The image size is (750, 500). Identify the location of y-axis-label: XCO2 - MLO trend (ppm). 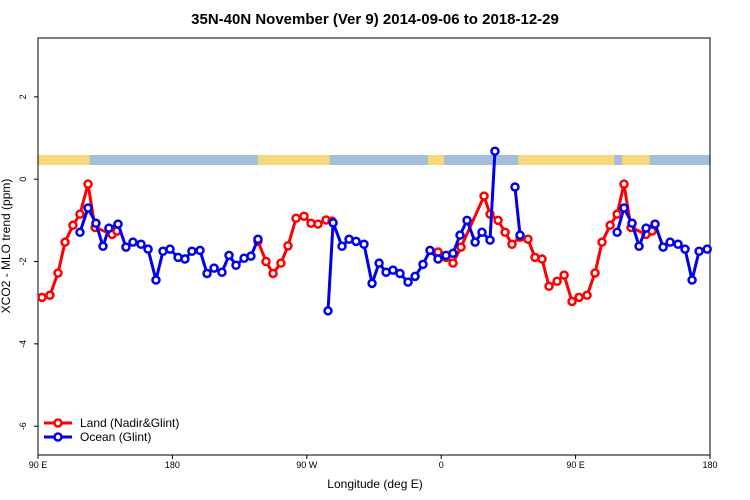
(6, 246).